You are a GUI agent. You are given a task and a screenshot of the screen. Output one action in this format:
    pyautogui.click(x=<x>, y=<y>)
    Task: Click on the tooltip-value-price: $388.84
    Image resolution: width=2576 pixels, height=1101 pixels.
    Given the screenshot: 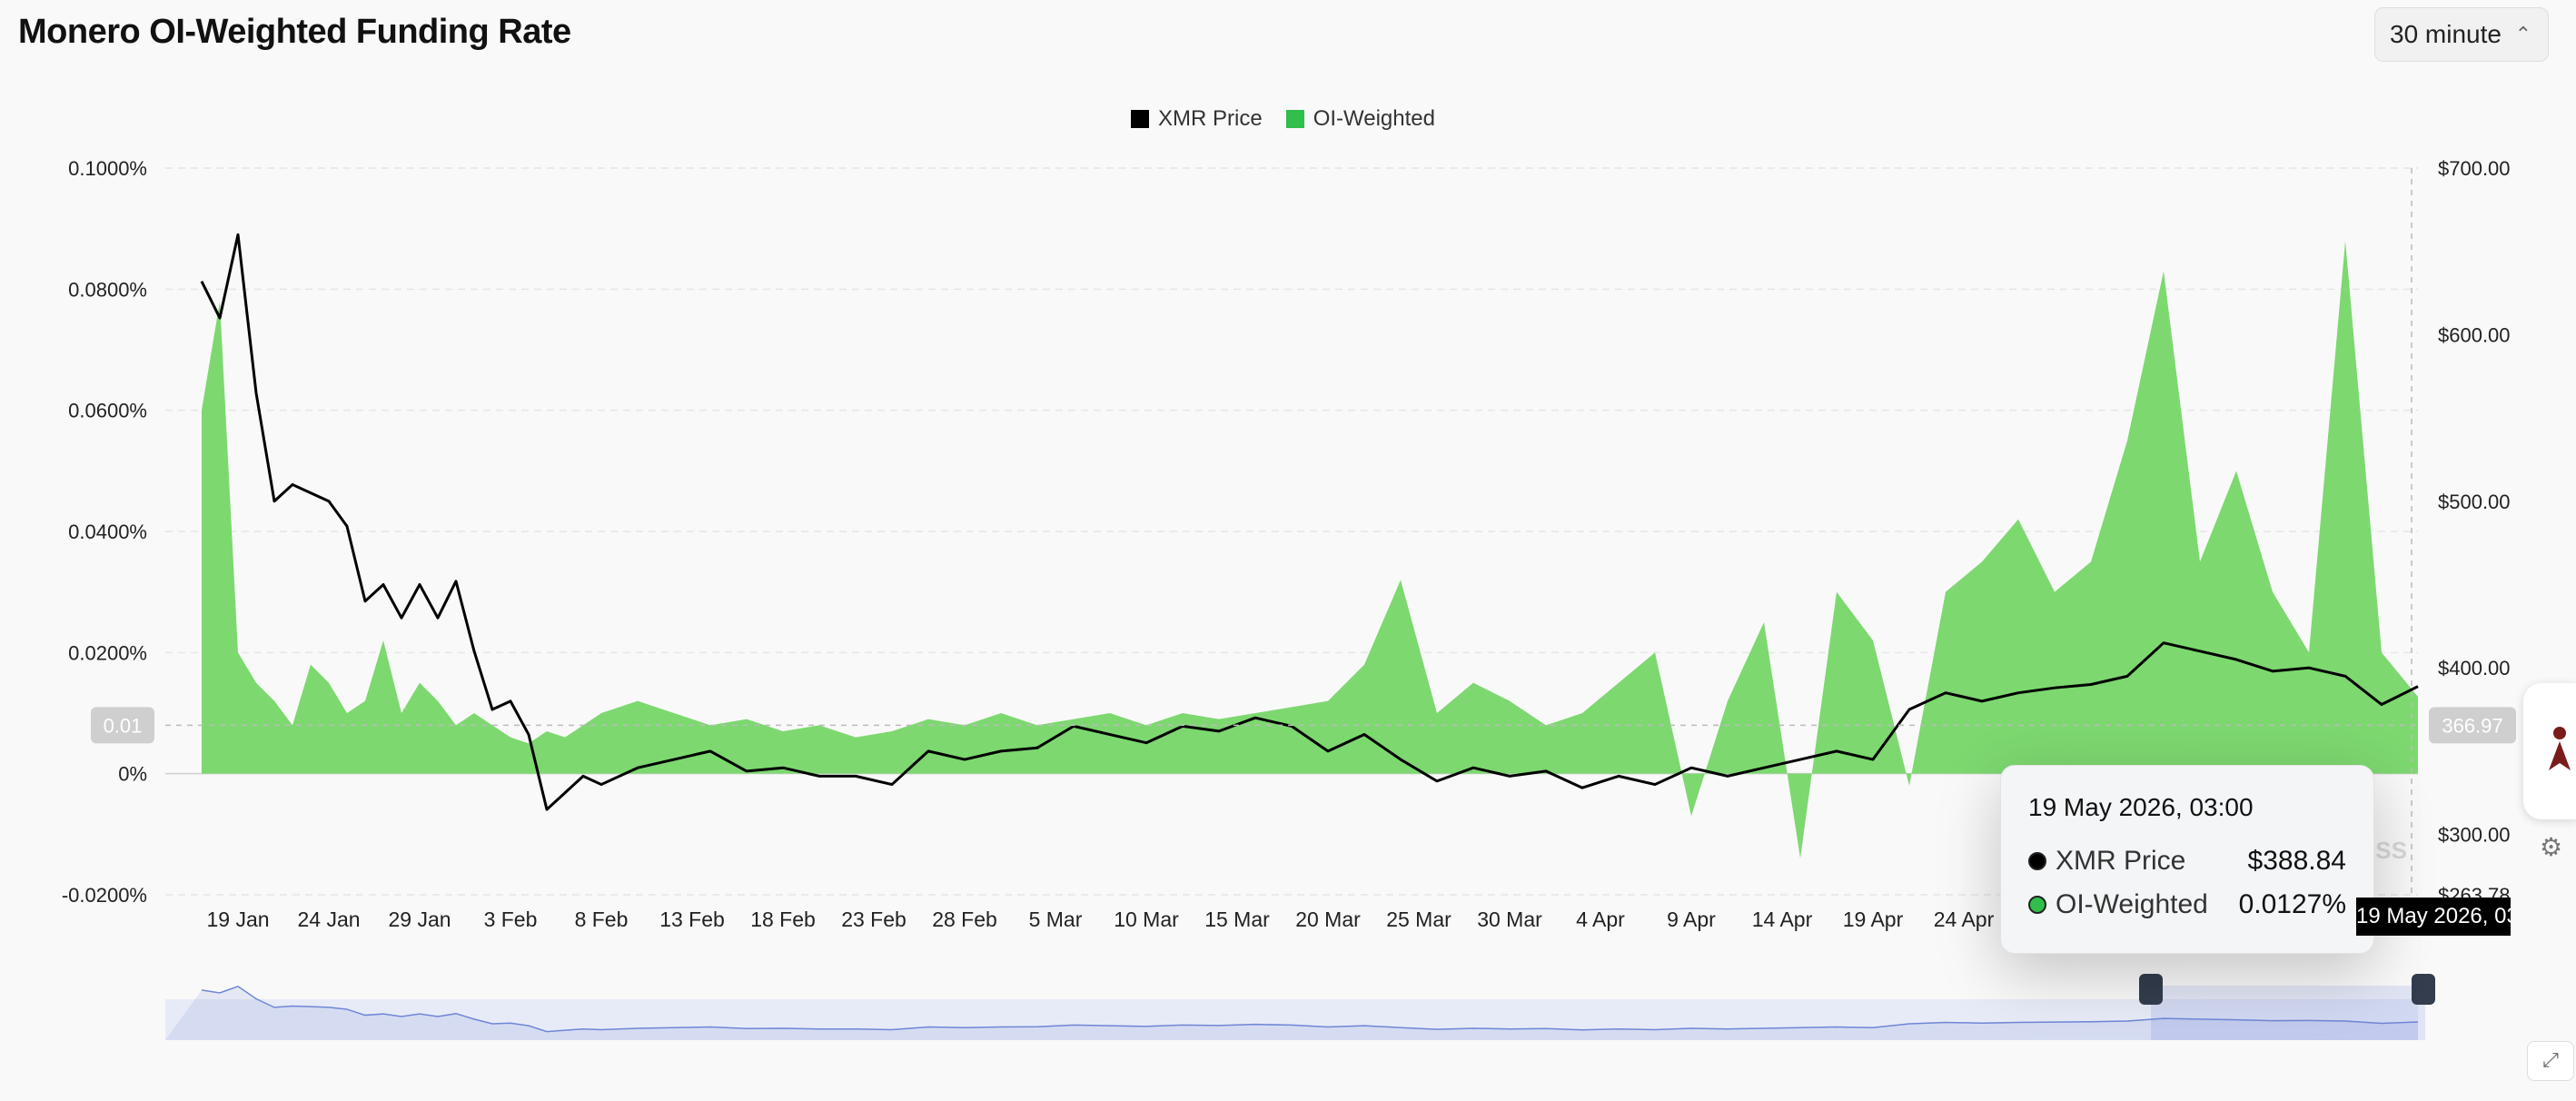 What is the action you would take?
    pyautogui.click(x=2296, y=861)
    